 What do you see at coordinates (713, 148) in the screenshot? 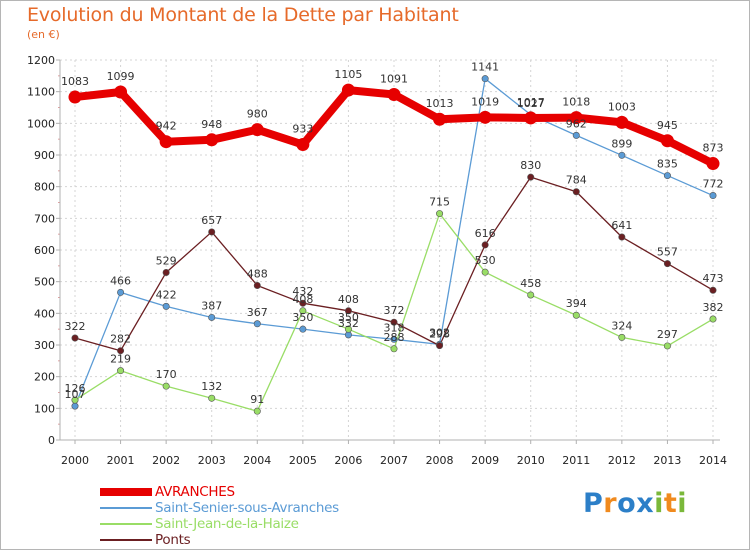
I see `data-label: 873` at bounding box center [713, 148].